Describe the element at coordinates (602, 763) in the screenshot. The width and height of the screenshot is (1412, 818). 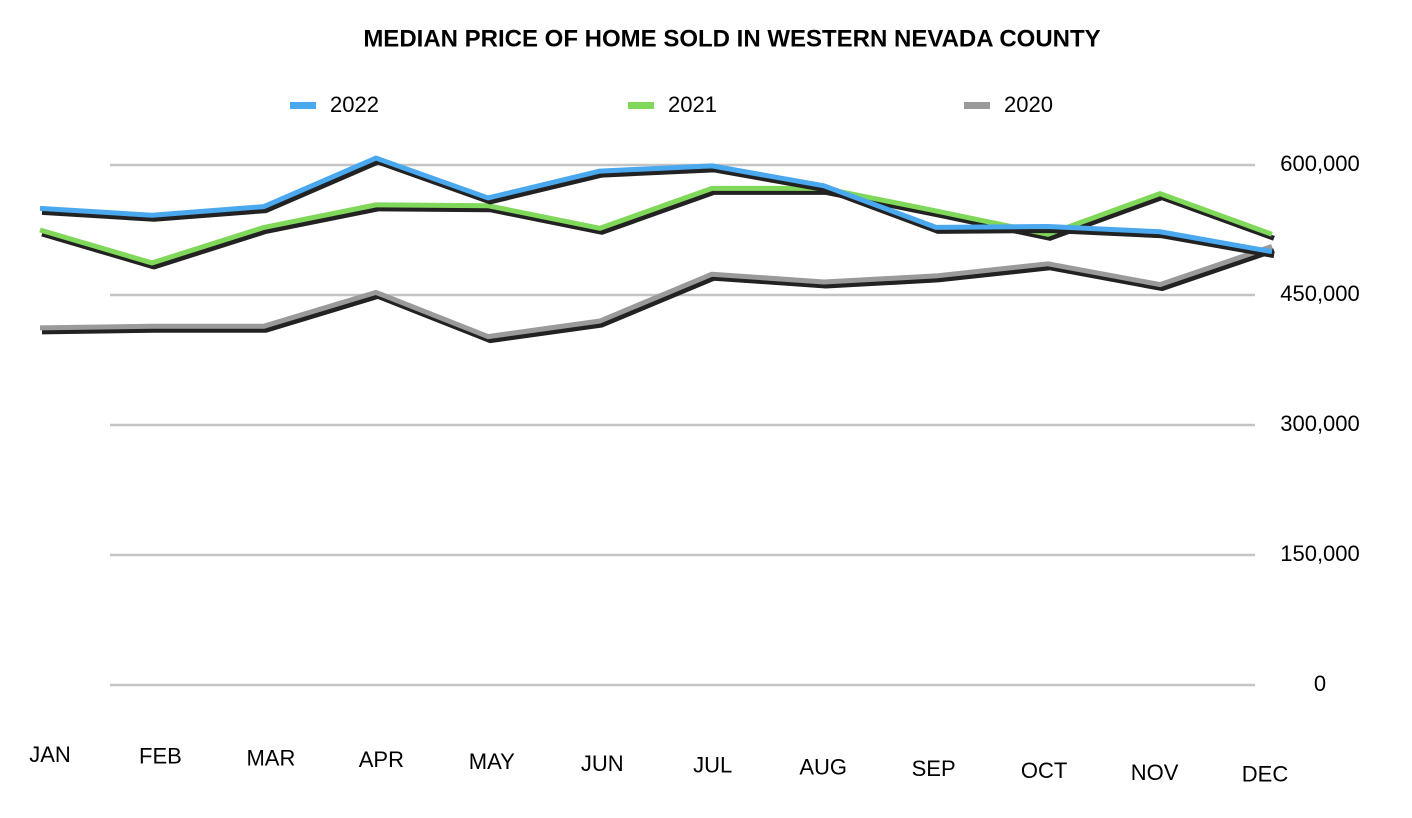
I see `x-tick-label: JUN` at that location.